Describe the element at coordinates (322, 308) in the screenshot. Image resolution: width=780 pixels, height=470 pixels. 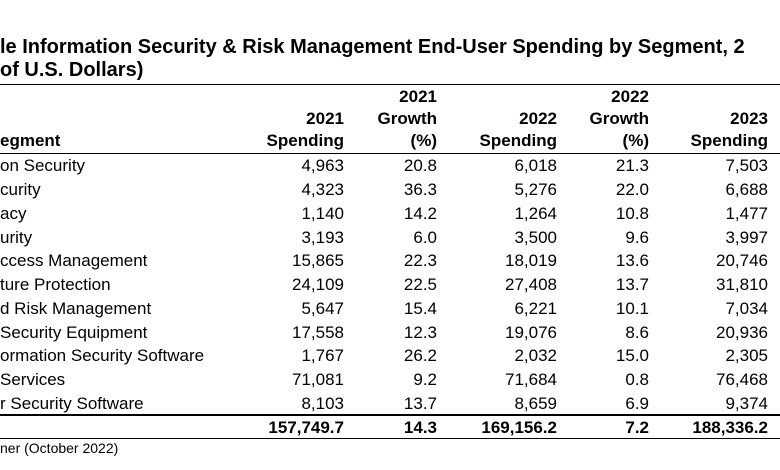
I see `spending-2021-cell: 5,647` at that location.